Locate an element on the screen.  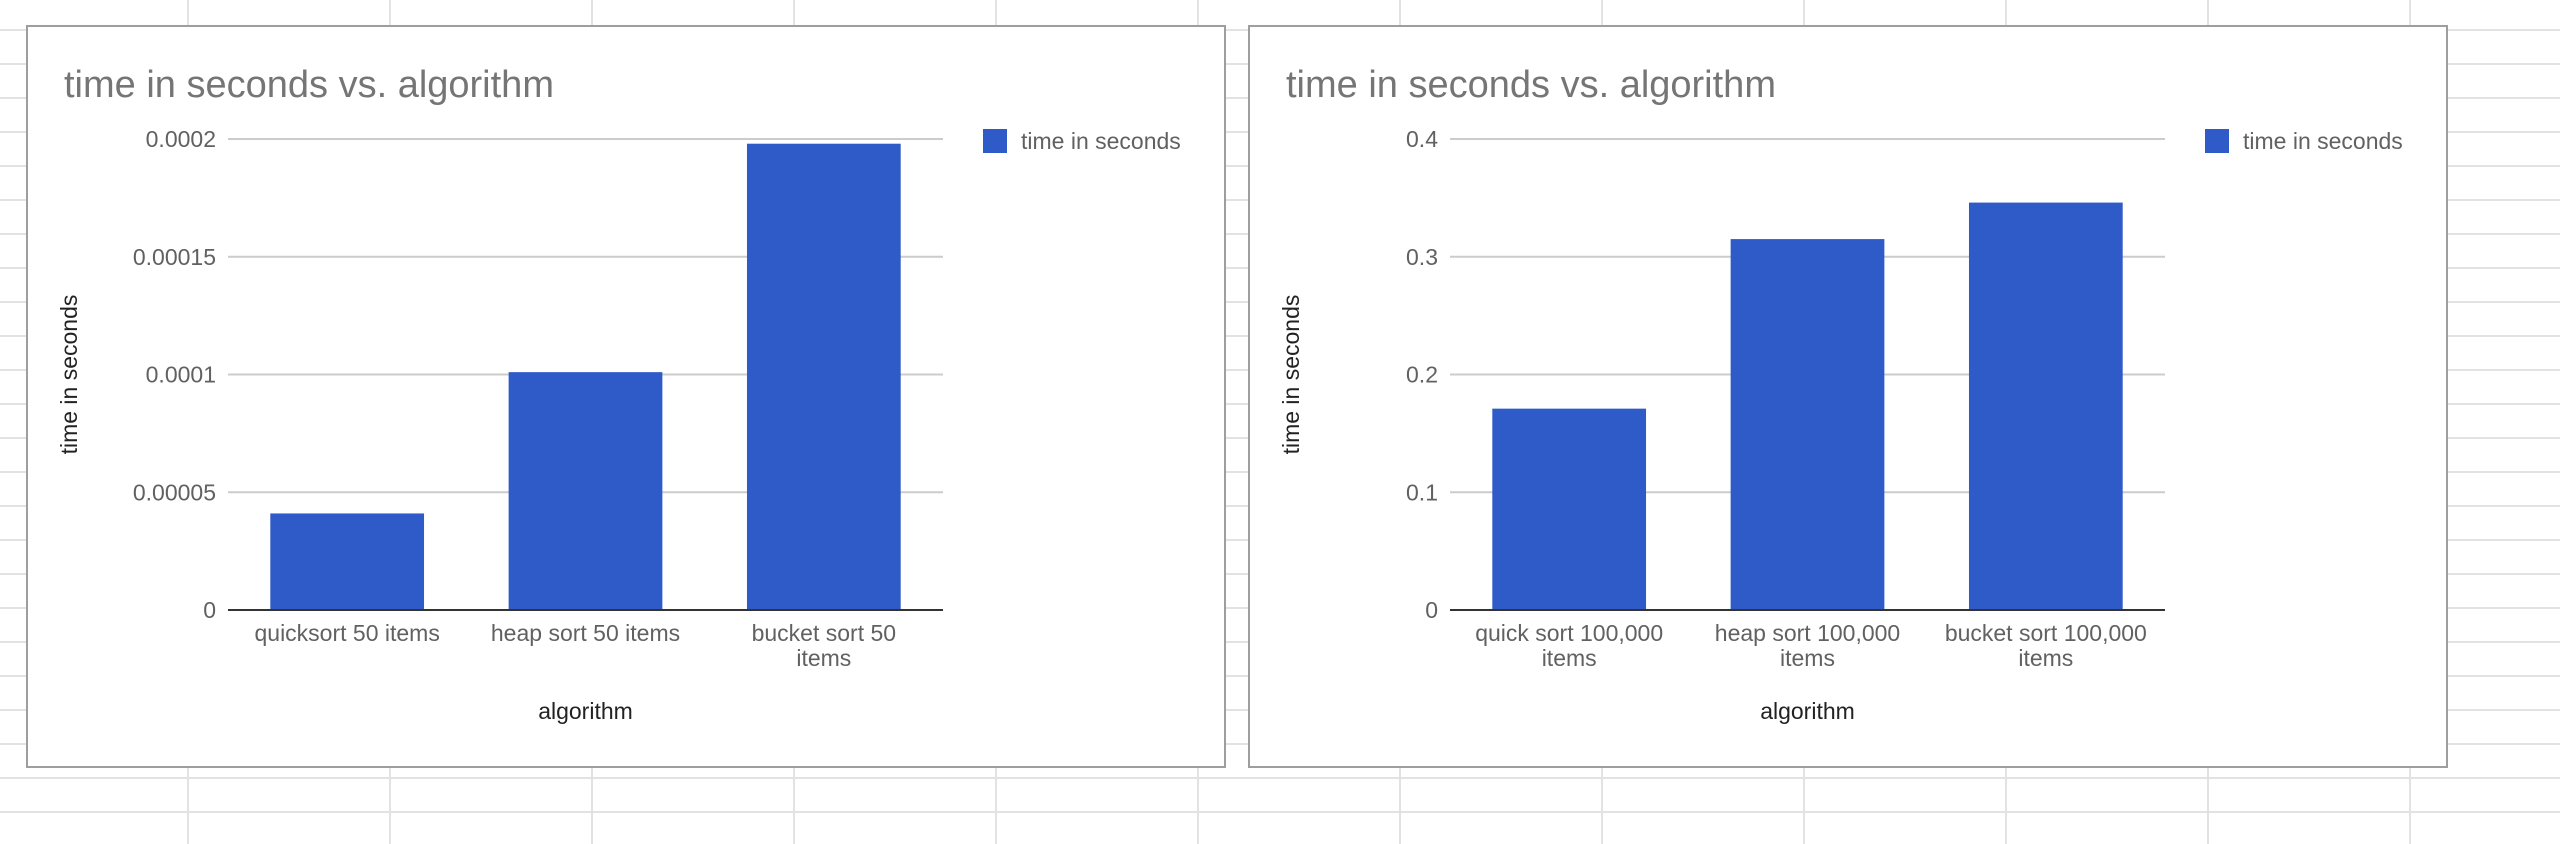
category-label: bucket sort 50 items is located at coordinates (824, 645).